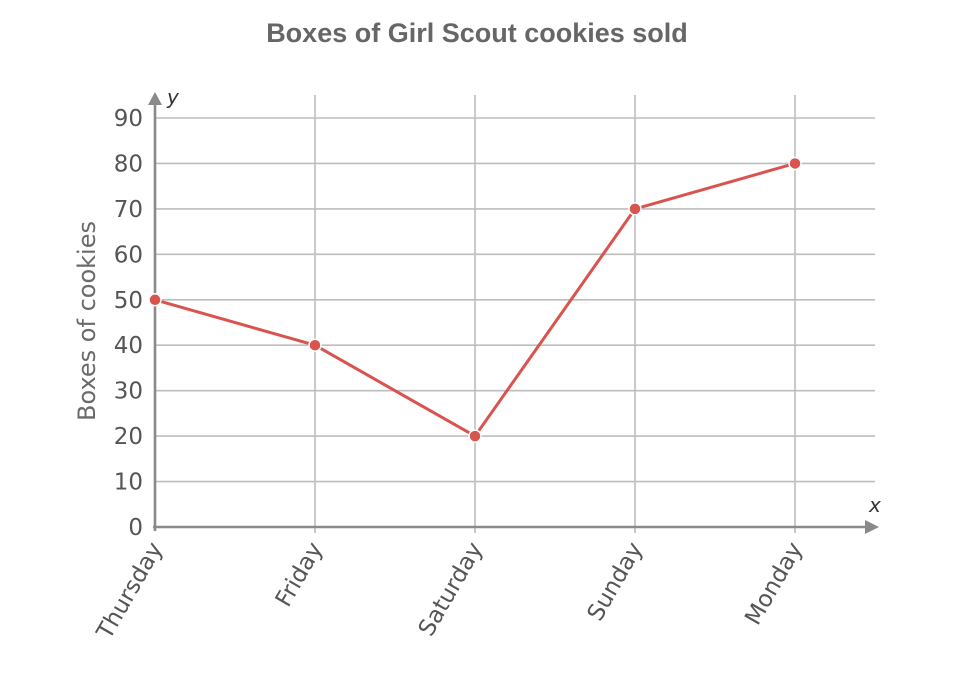 Image resolution: width=954 pixels, height=674 pixels. I want to click on x-tick-label: Sunday, so click(616, 582).